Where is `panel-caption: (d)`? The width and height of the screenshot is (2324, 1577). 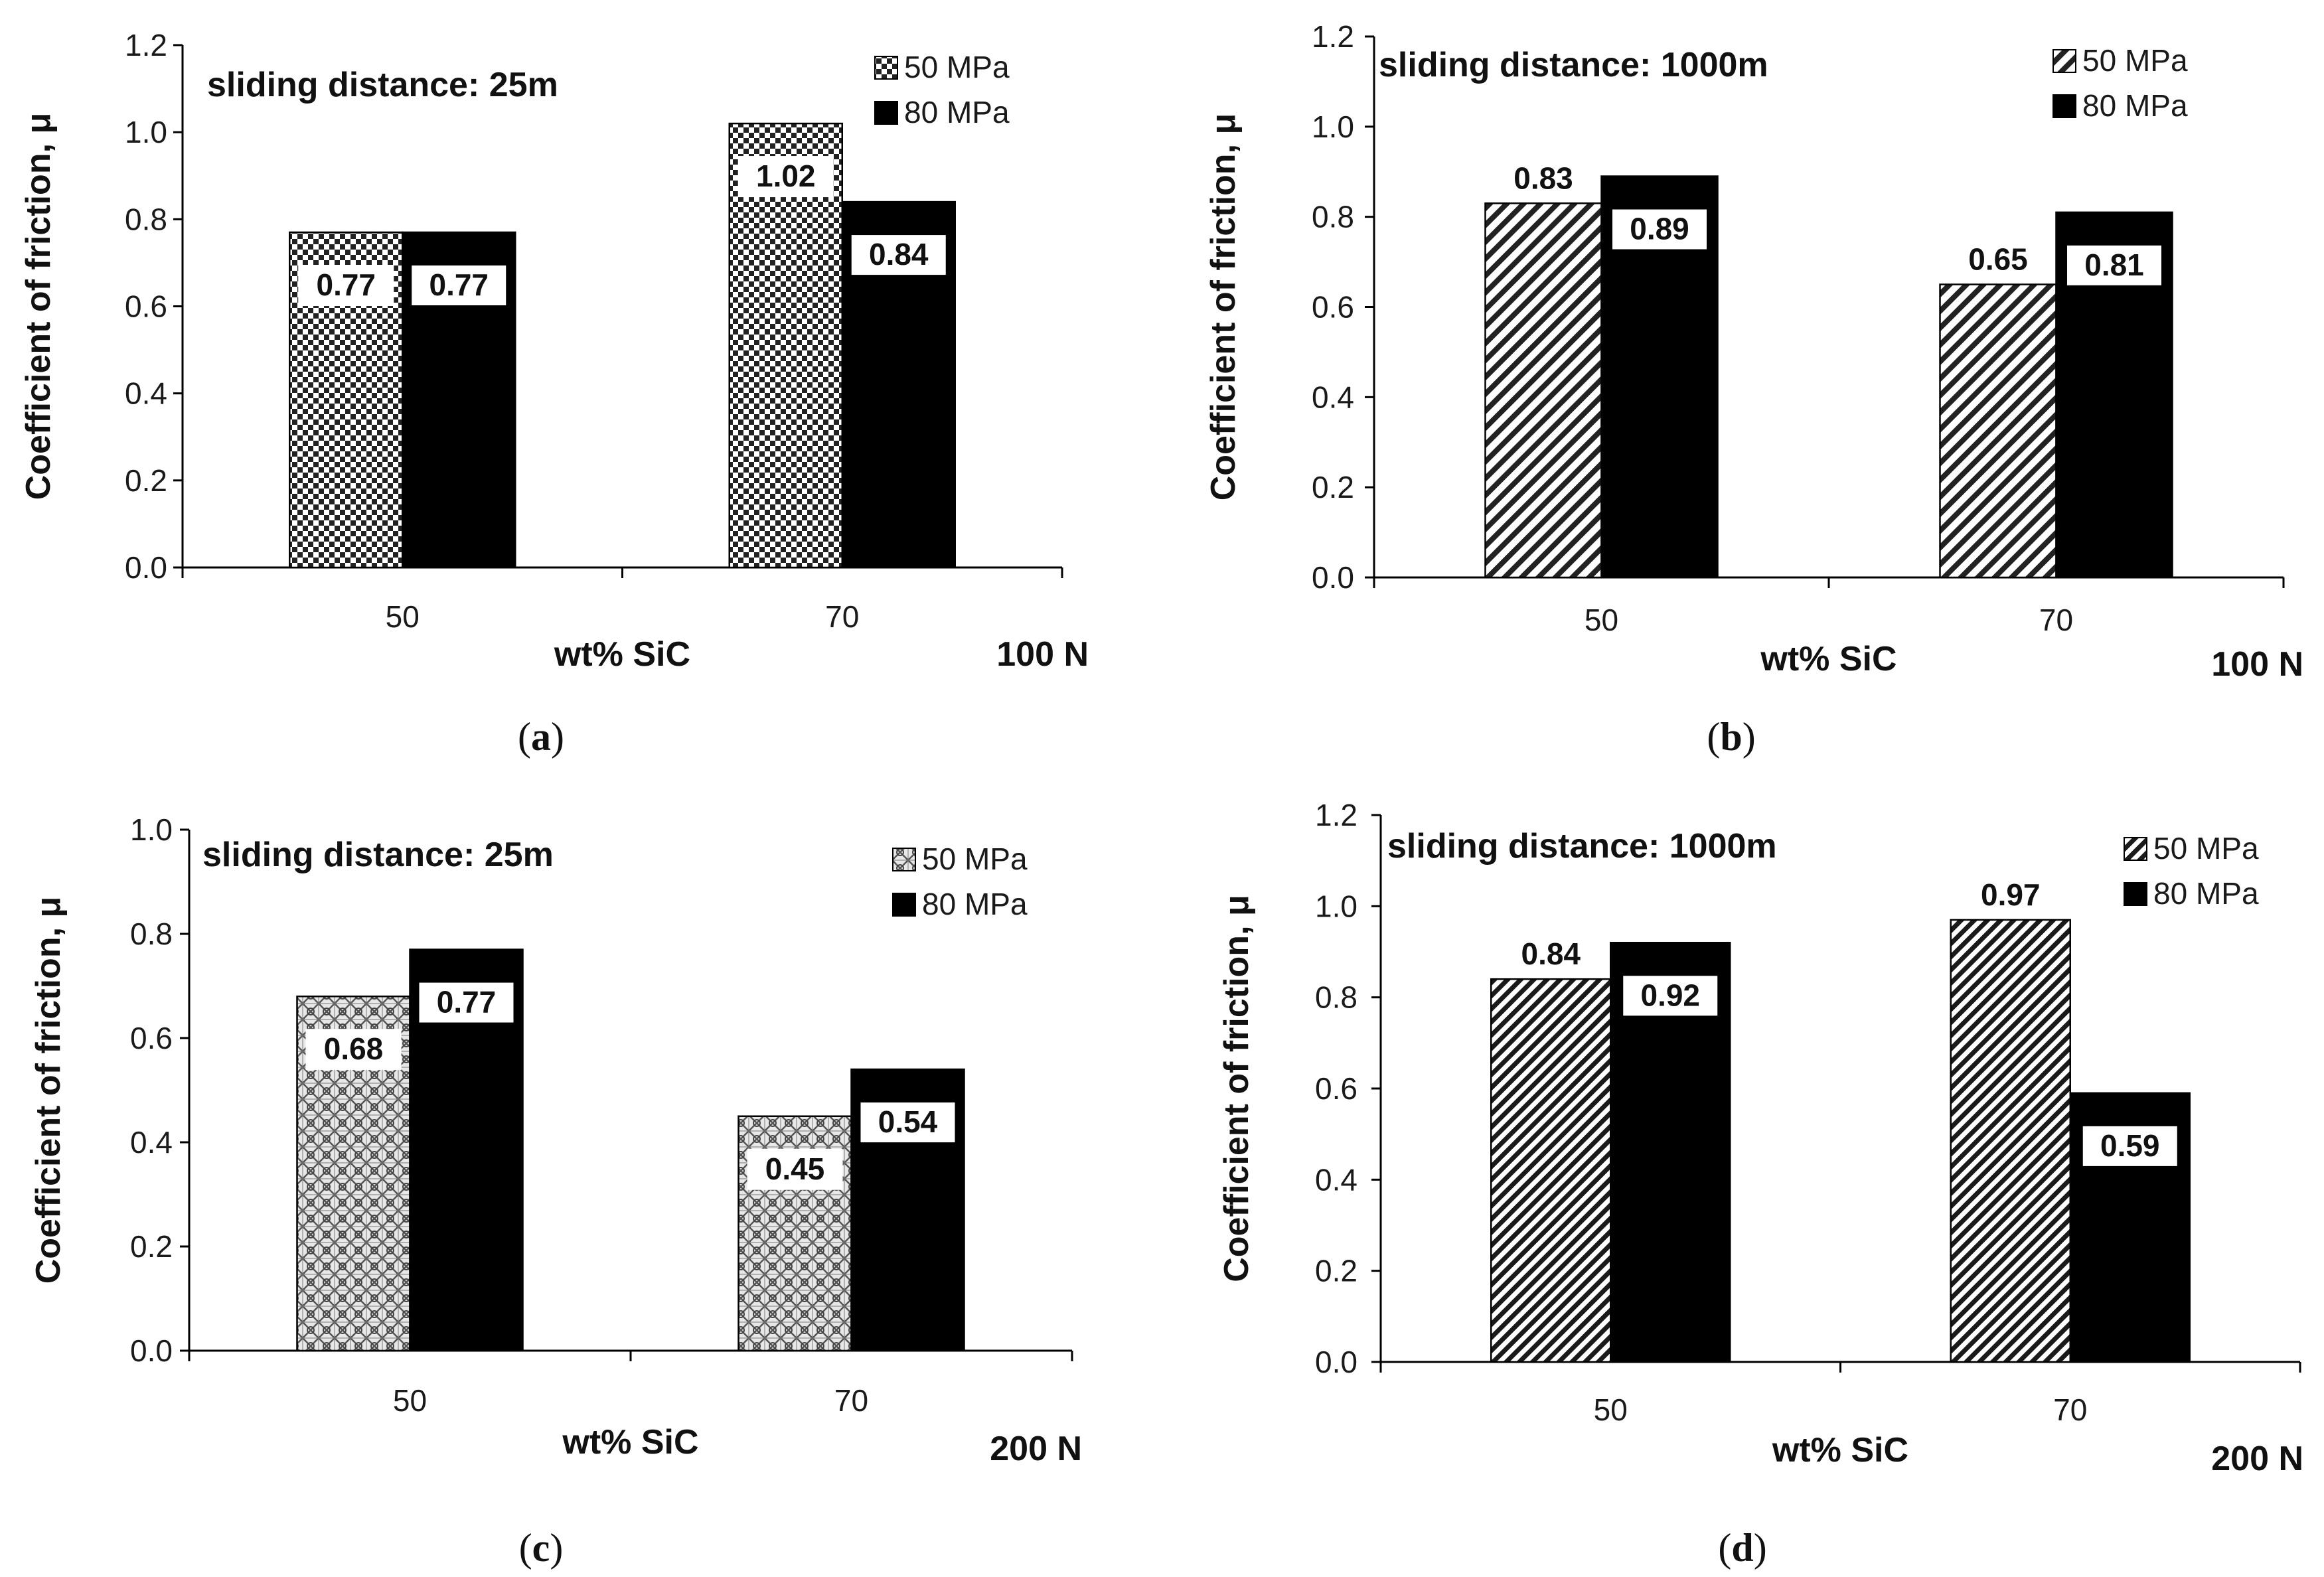 panel-caption: (d) is located at coordinates (1742, 1548).